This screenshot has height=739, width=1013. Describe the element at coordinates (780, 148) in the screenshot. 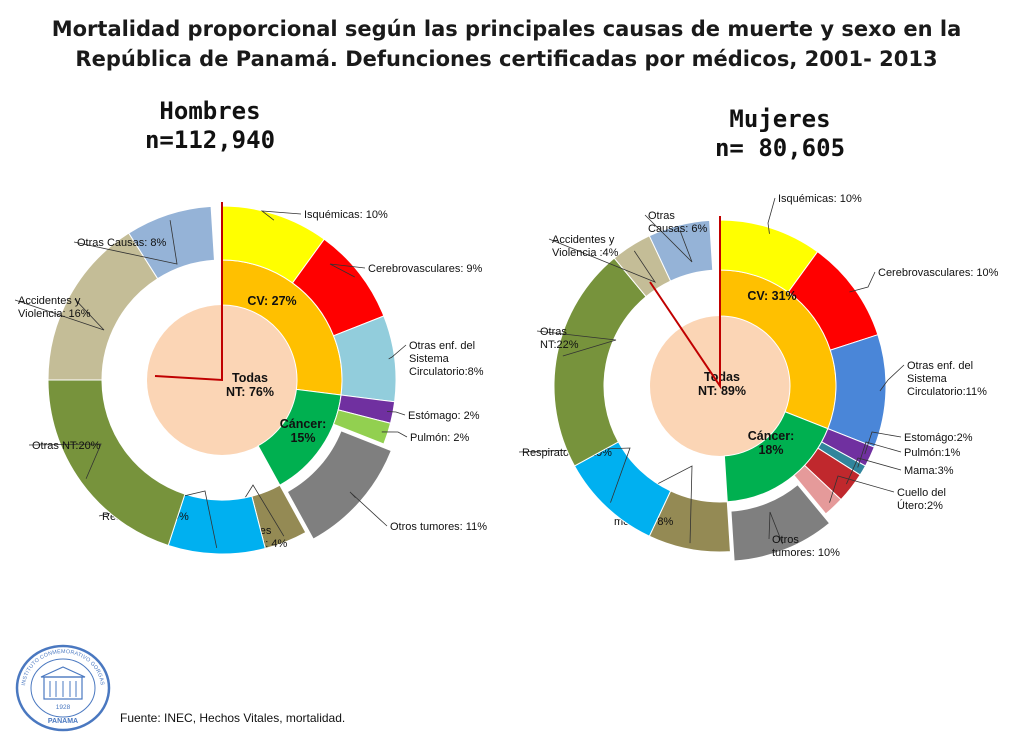

I see `mujeres-n: n= 80,605` at that location.